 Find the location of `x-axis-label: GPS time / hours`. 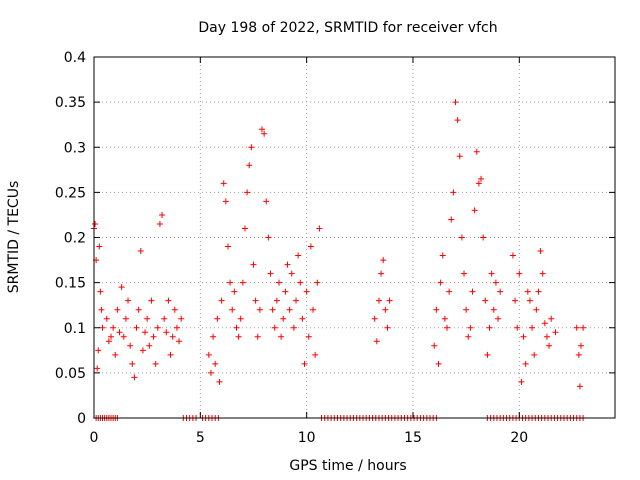

x-axis-label: GPS time / hours is located at coordinates (347, 466).